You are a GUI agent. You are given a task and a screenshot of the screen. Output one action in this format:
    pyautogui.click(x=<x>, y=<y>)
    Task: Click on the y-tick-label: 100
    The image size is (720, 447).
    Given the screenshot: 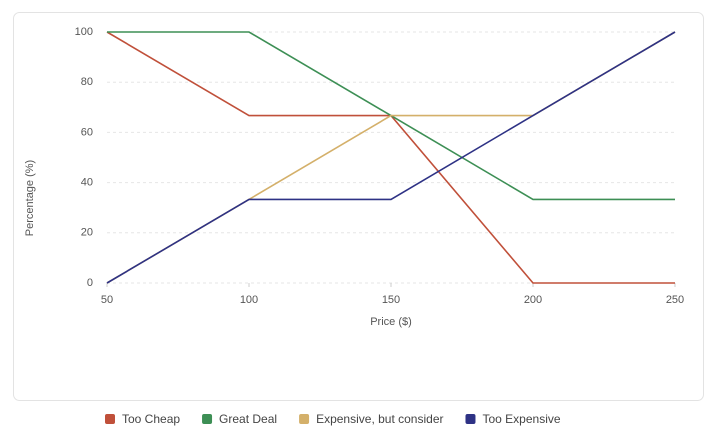 What is the action you would take?
    pyautogui.click(x=84, y=32)
    